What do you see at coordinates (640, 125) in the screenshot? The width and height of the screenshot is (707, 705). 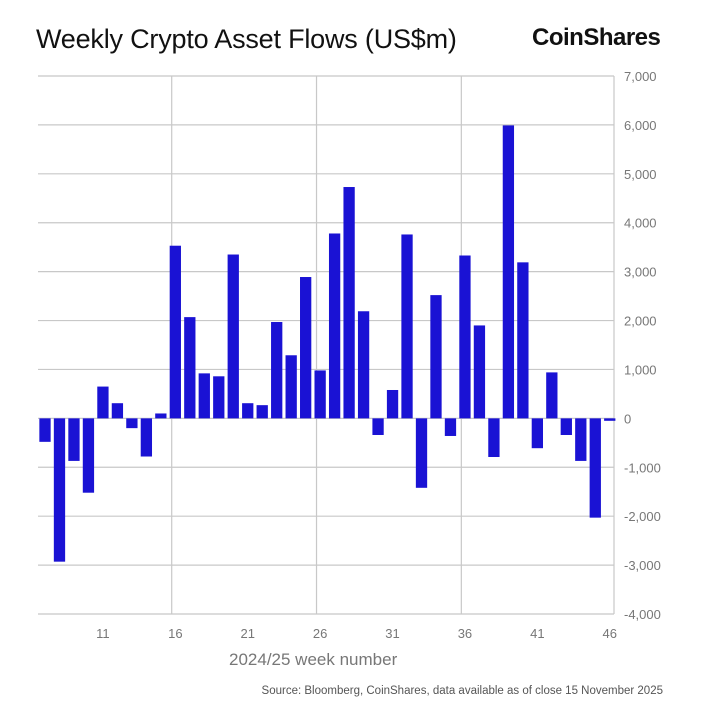 I see `y-tick-label: 6,000` at bounding box center [640, 125].